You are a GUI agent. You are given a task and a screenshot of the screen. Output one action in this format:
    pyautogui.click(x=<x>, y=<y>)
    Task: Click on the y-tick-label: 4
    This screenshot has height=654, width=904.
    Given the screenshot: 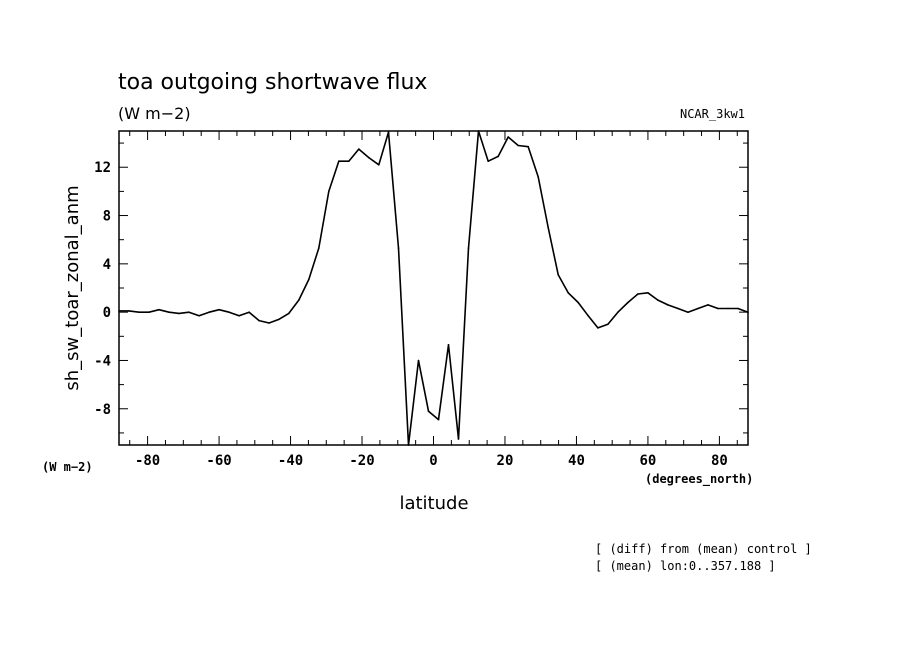 What is the action you would take?
    pyautogui.click(x=107, y=265)
    